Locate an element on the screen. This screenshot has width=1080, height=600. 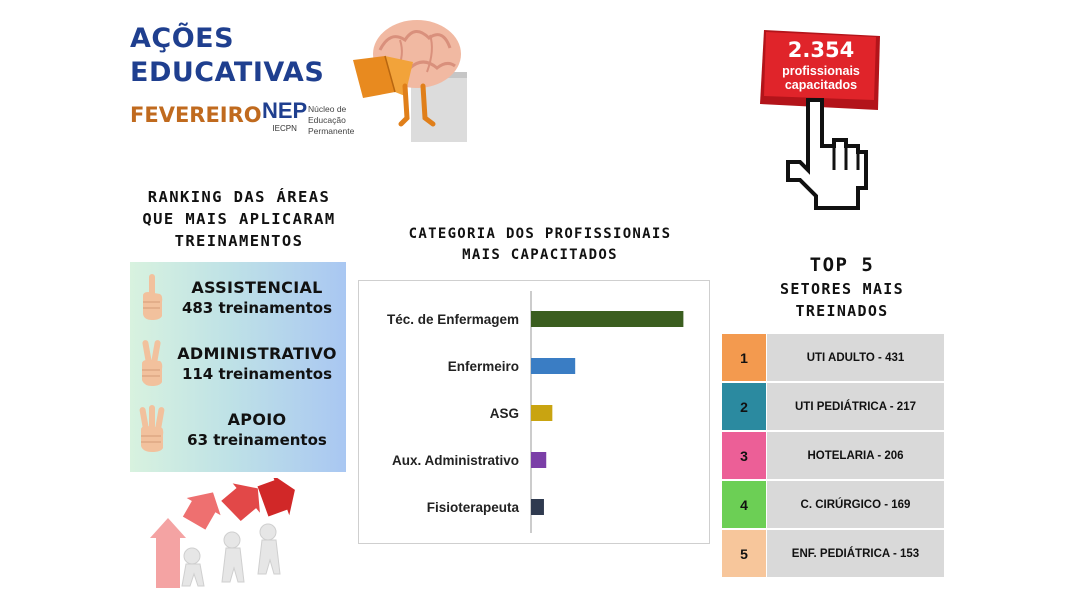
top5-title: TOP 5 SETORES MAIS TREINADOS is located at coordinates (842, 287).